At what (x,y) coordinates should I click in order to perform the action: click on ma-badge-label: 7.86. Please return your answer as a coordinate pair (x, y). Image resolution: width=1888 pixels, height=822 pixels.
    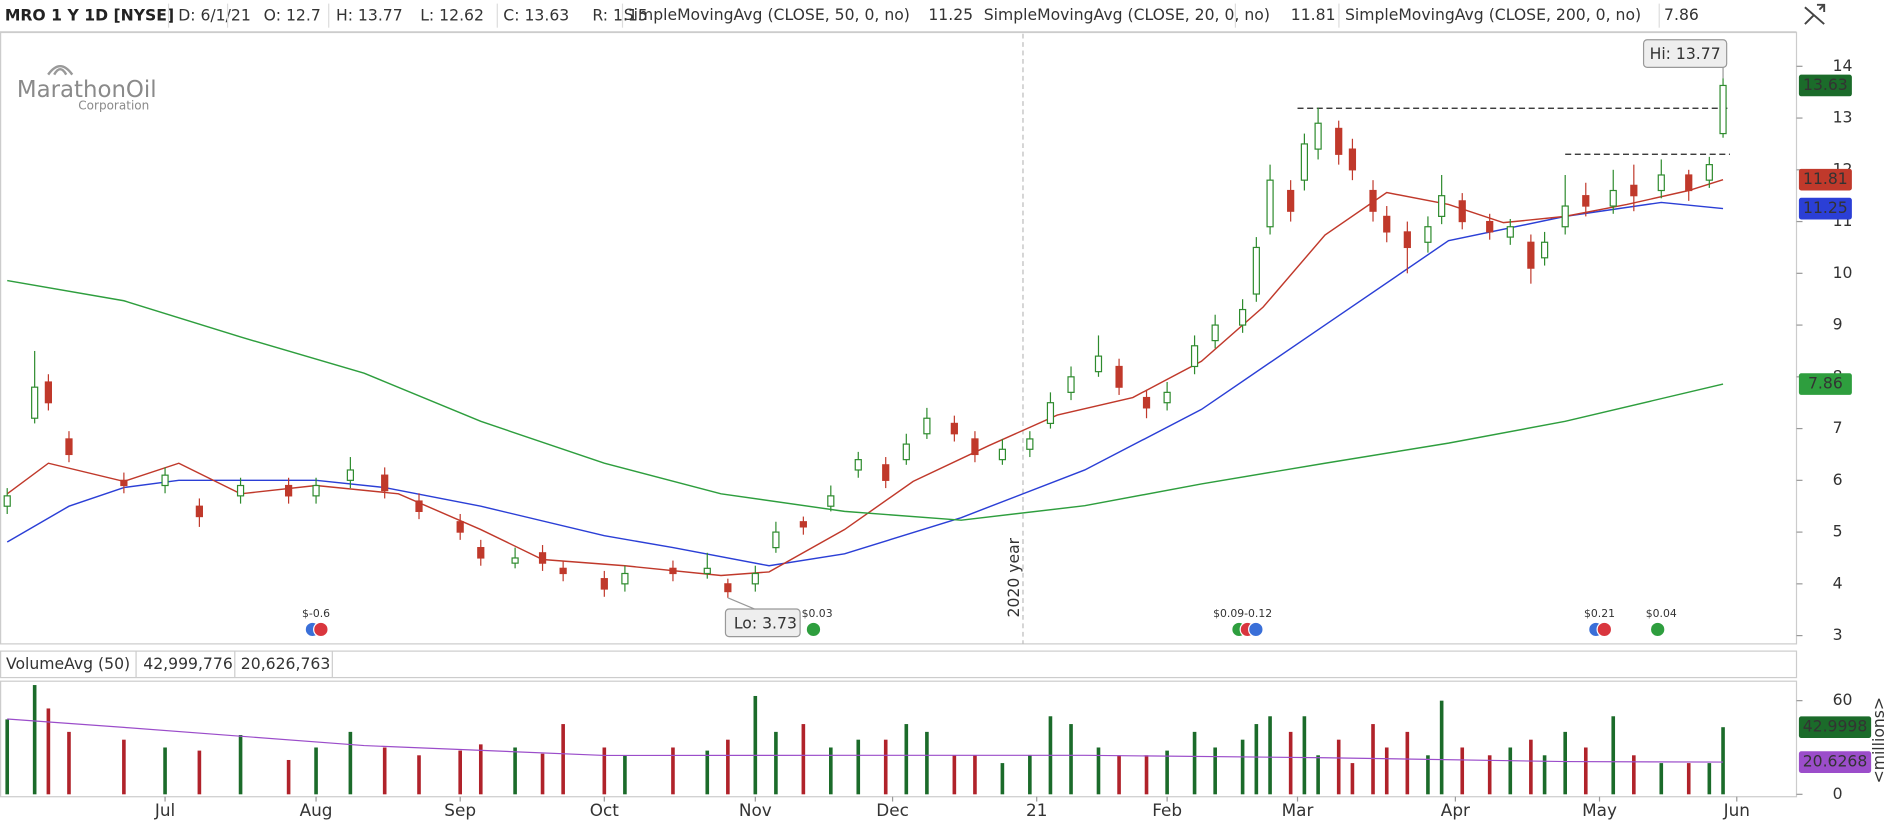
    Looking at the image, I should click on (1825, 383).